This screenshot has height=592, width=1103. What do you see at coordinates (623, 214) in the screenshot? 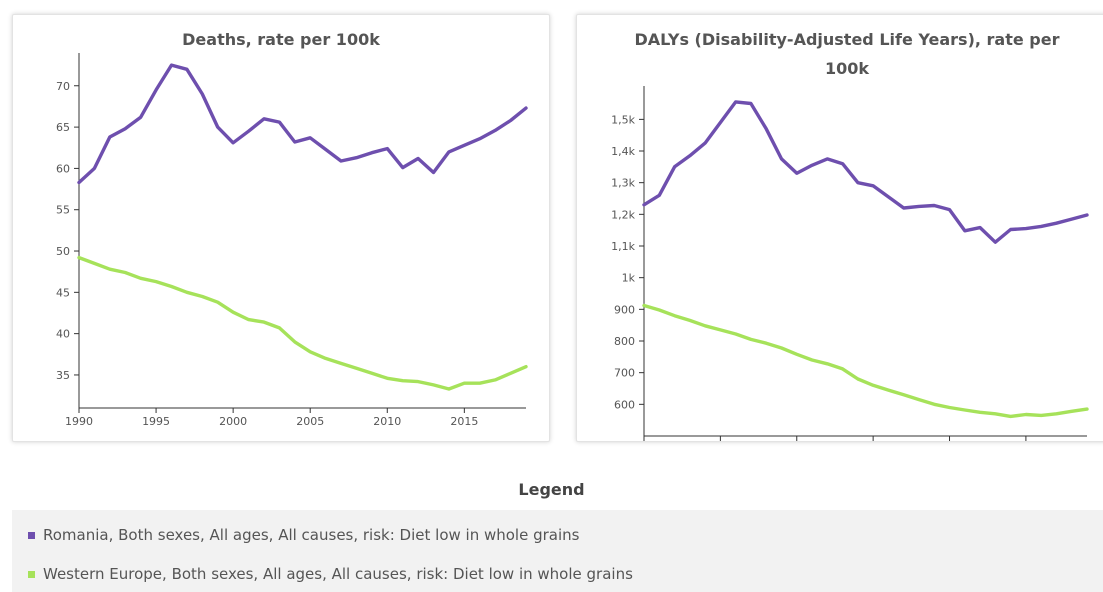
I see `y-tick-label: 1,2k` at bounding box center [623, 214].